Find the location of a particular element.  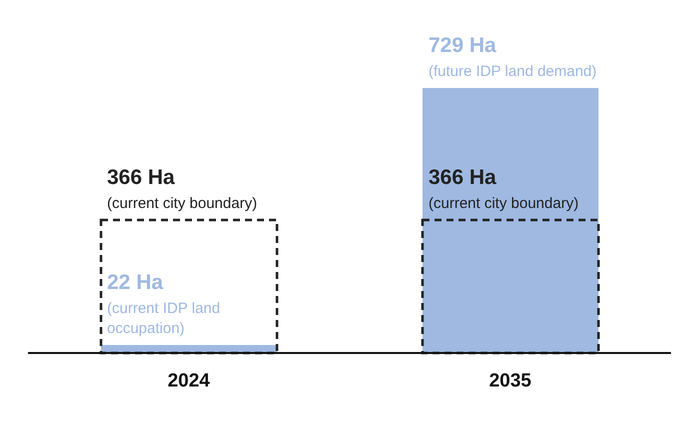

x-tick-label: 2024 is located at coordinates (189, 381).